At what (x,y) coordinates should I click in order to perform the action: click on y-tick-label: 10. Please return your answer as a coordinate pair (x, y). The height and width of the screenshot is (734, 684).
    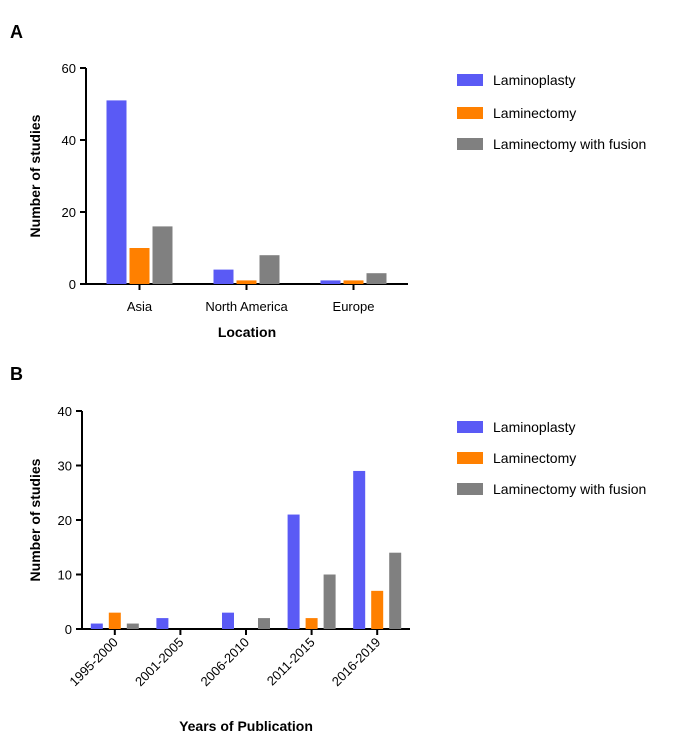
    Looking at the image, I should click on (65, 575).